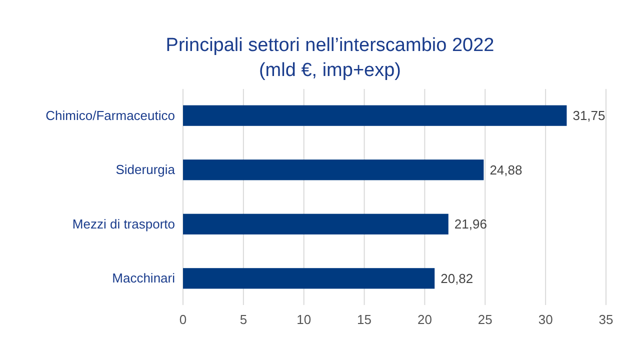 This screenshot has height=343, width=643. I want to click on x-tick-label: 10, so click(304, 320).